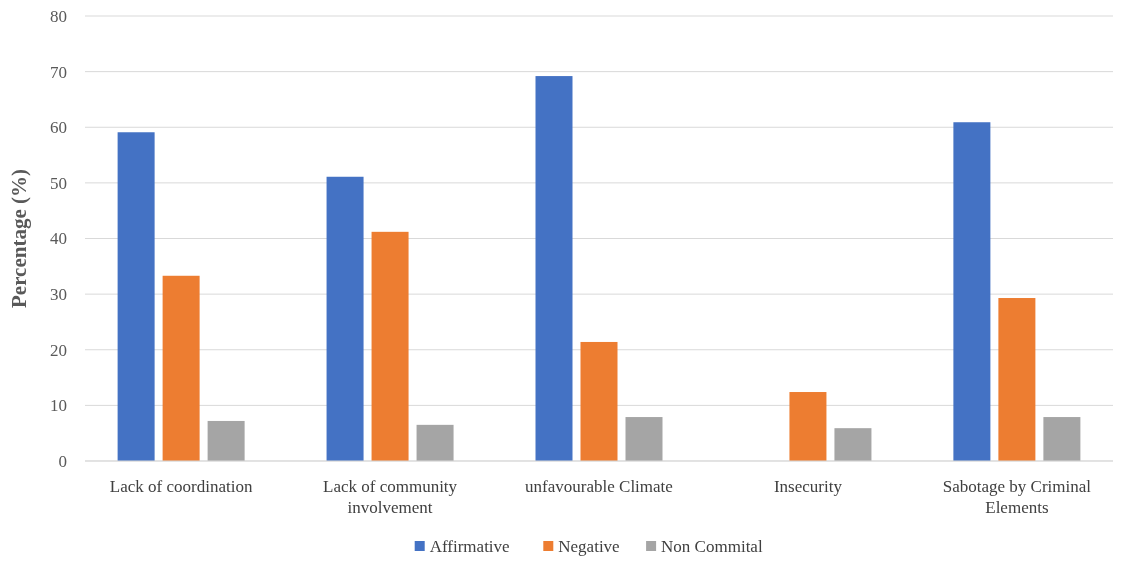 The height and width of the screenshot is (566, 1121). What do you see at coordinates (589, 546) in the screenshot?
I see `legend-label: Negative` at bounding box center [589, 546].